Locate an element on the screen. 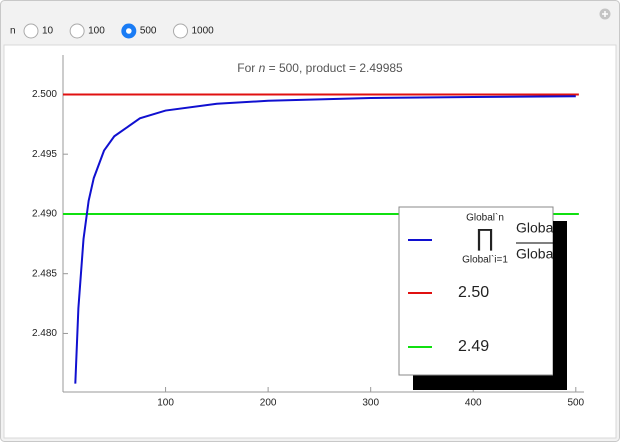 The width and height of the screenshot is (620, 442). y-tick-label: 2.480 is located at coordinates (44, 333).